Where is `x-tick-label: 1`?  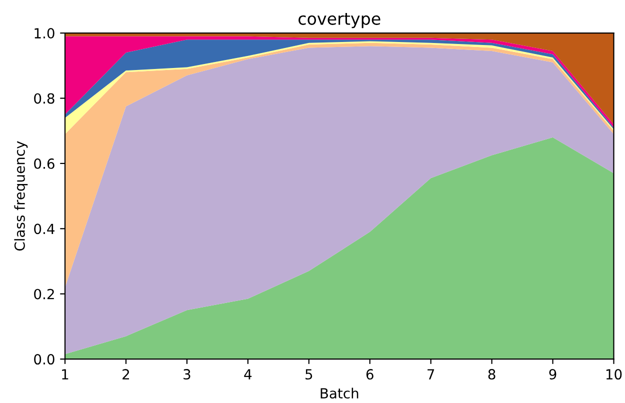
x-tick-label: 1 is located at coordinates (65, 374).